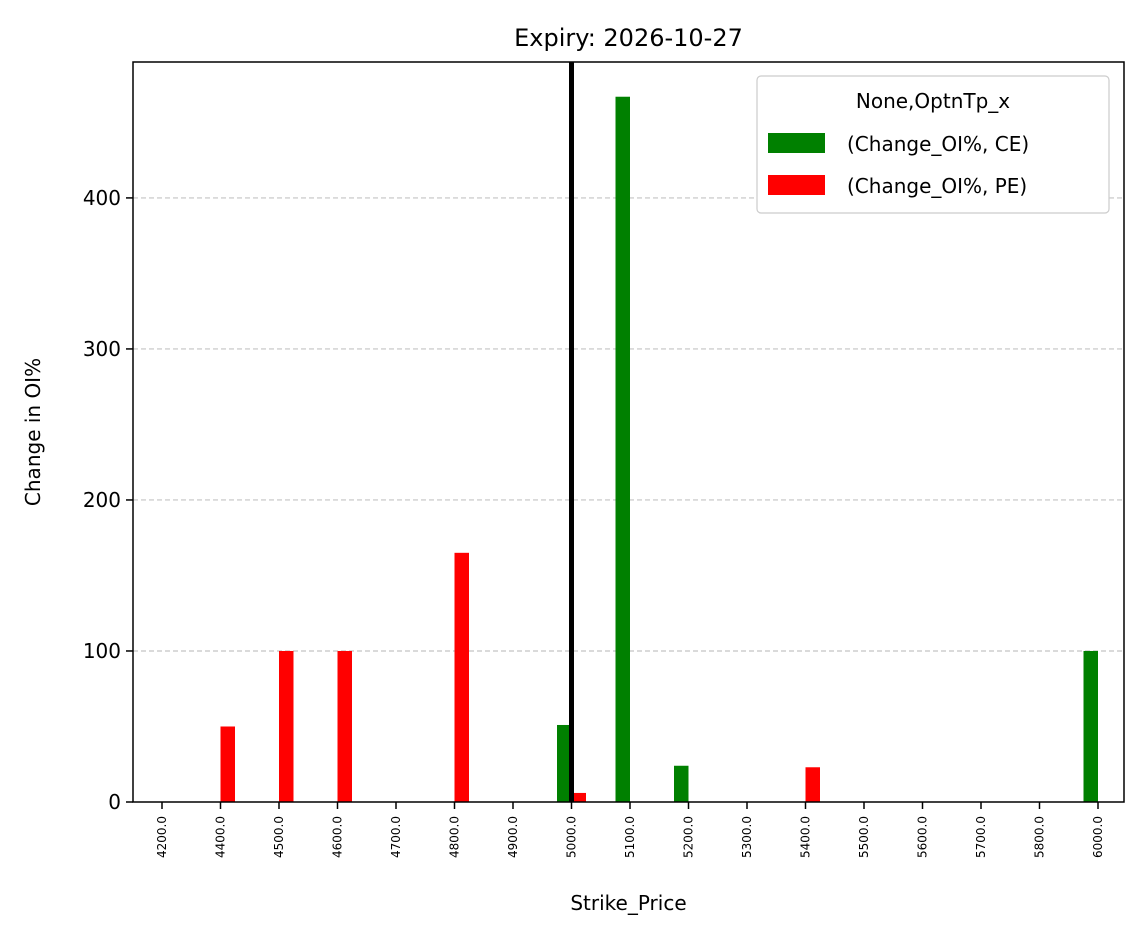  Describe the element at coordinates (102, 349) in the screenshot. I see `y-tick-label: 300` at that location.